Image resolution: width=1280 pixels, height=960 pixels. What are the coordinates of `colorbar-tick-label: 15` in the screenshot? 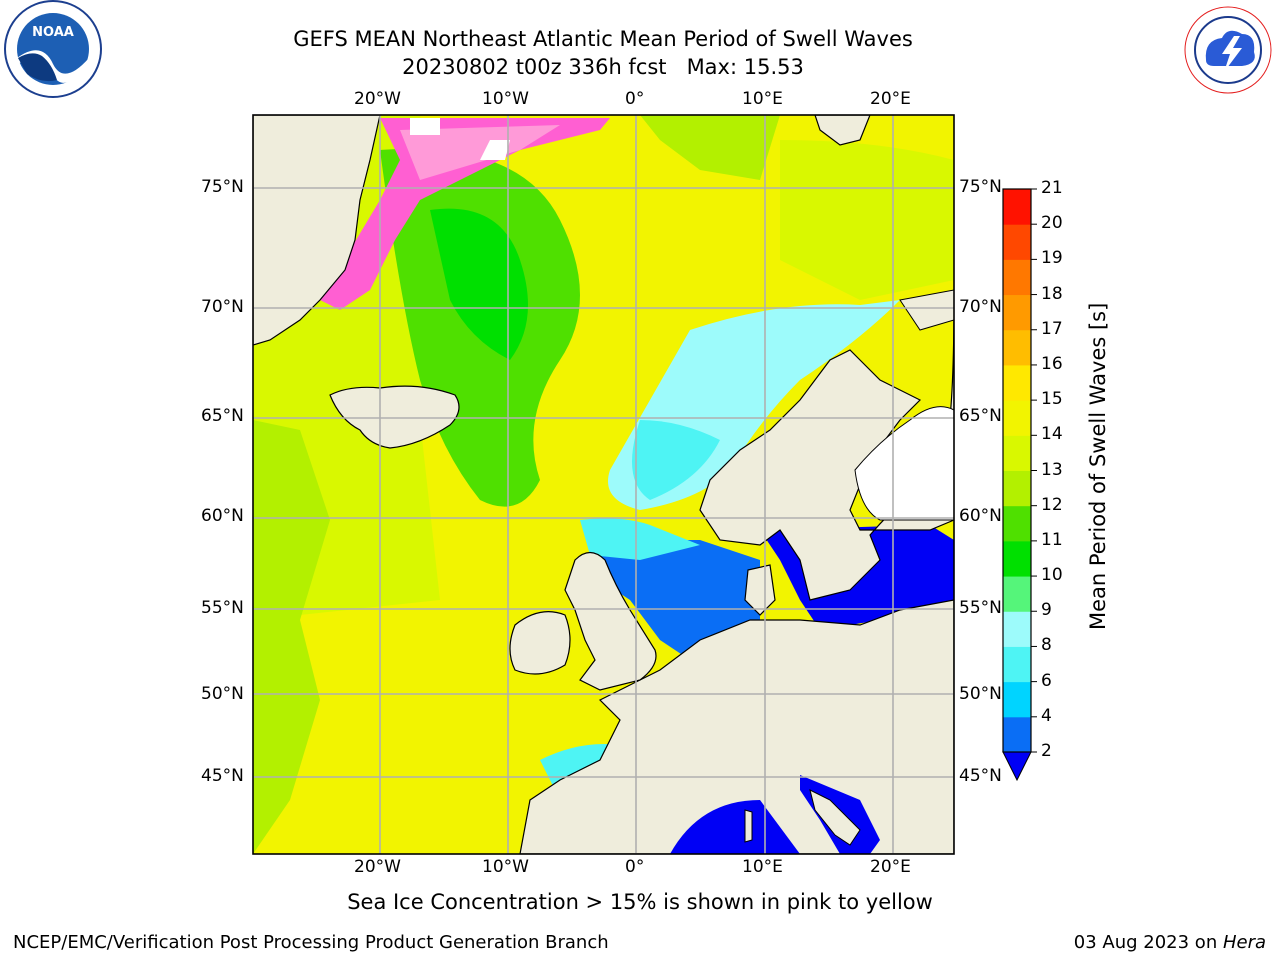 It's located at (1052, 399).